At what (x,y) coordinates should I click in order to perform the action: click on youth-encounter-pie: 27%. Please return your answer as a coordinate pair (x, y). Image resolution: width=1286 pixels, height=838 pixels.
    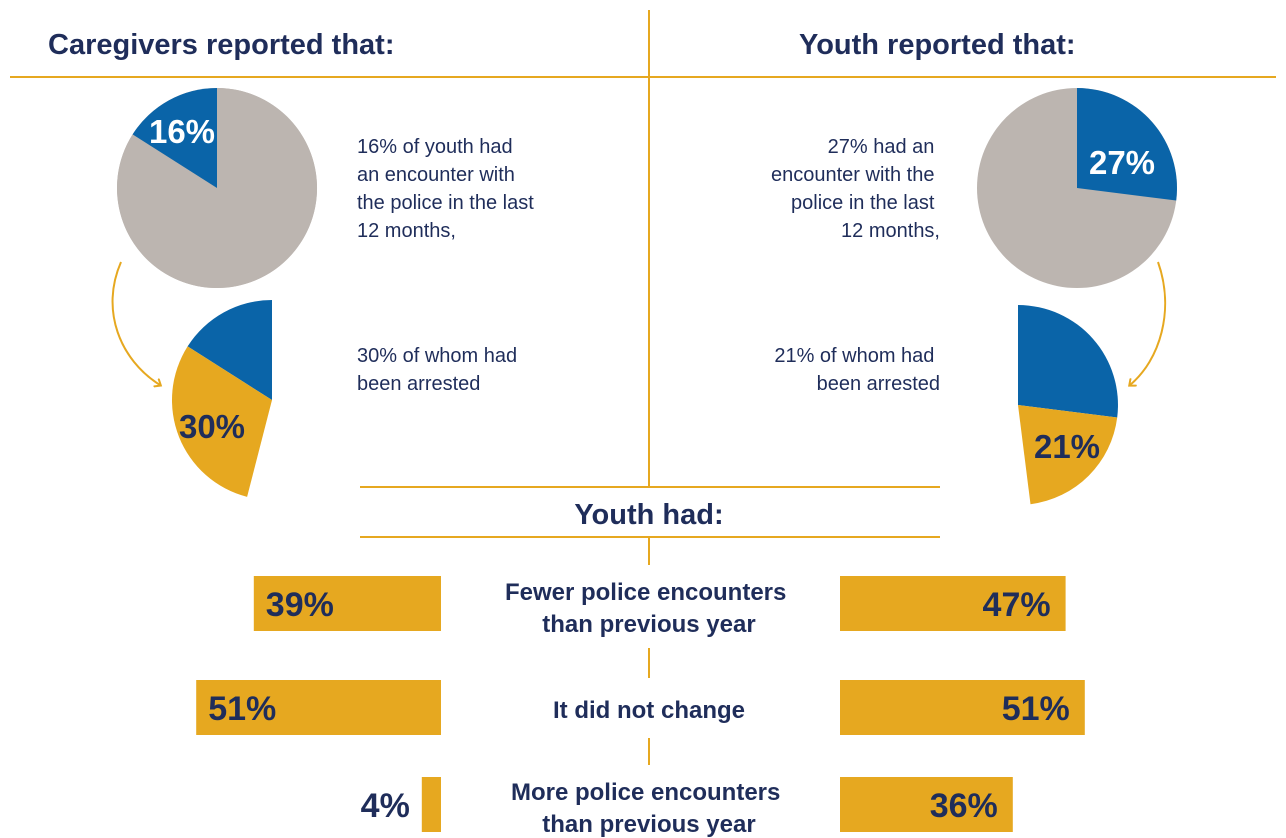
    Looking at the image, I should click on (1077, 188).